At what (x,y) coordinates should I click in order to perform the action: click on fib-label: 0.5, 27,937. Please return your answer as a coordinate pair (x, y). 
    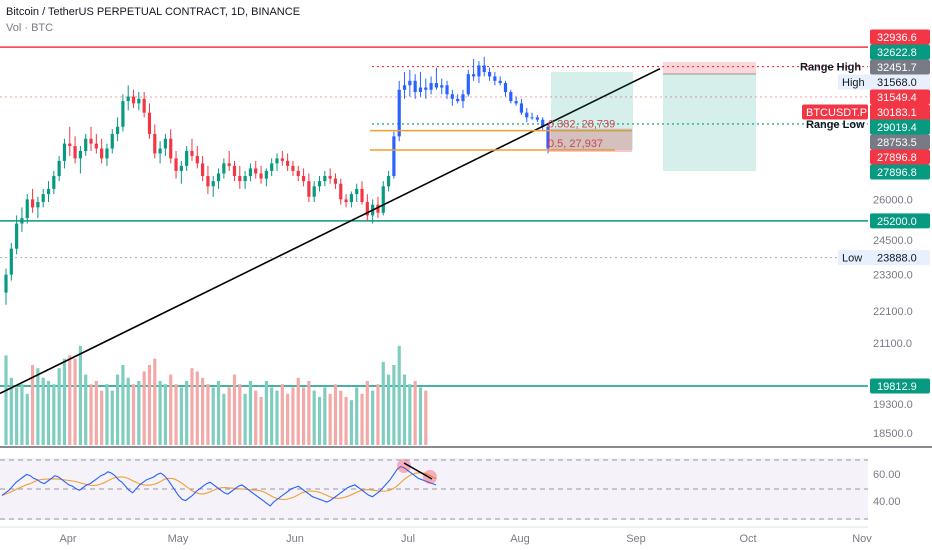
    Looking at the image, I should click on (575, 144).